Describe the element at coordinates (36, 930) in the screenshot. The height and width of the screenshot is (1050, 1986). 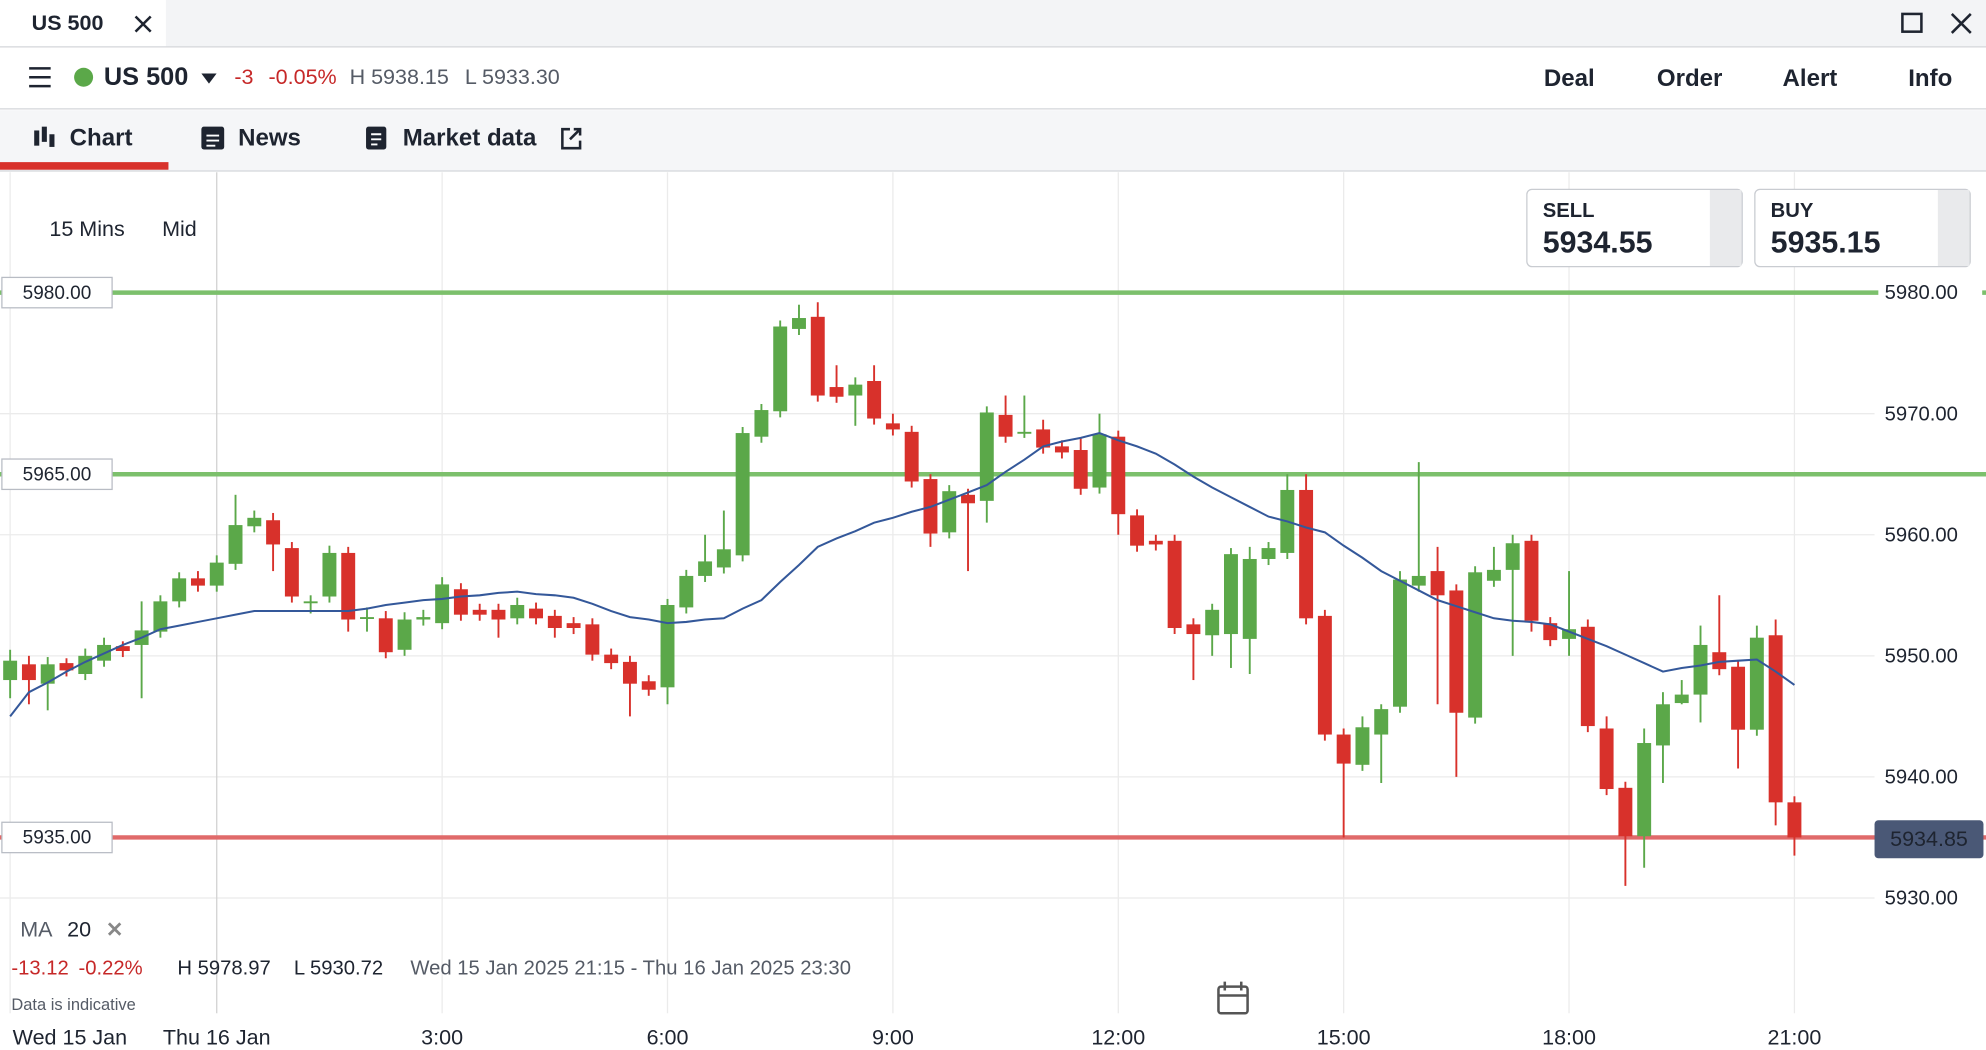
I see `indicator-name: MA` at that location.